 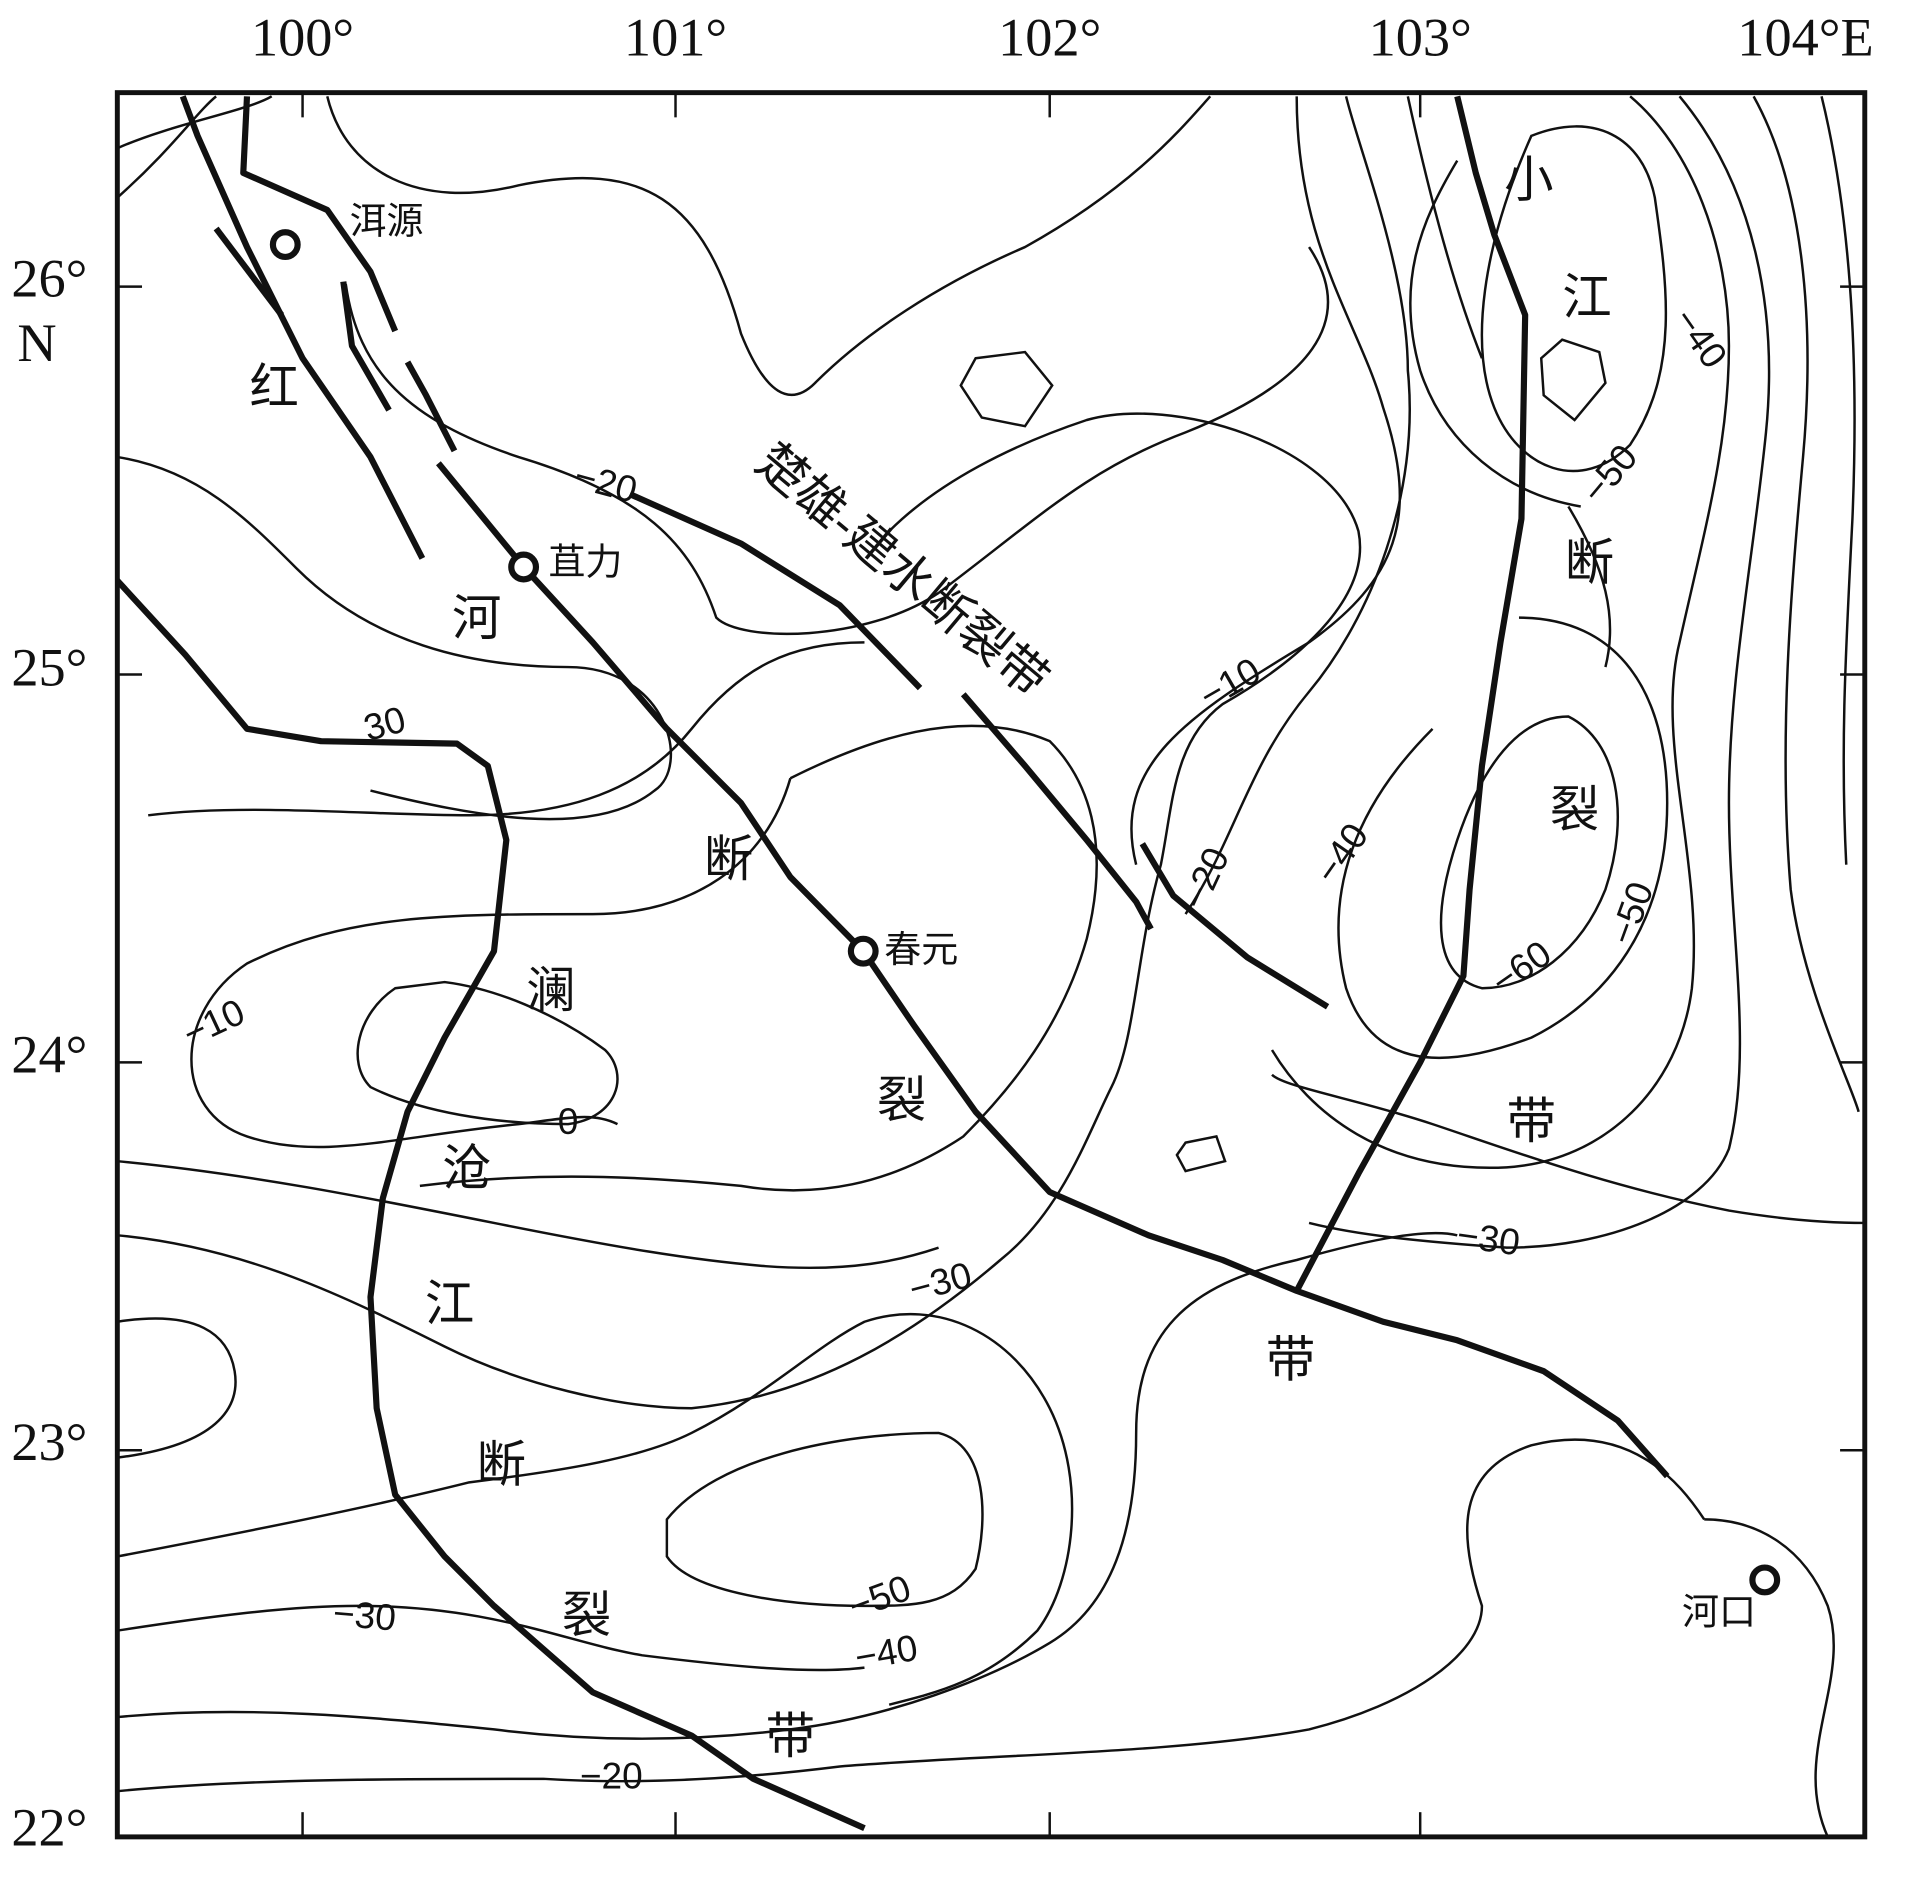 What do you see at coordinates (1528, 180) in the screenshot?
I see `fault-char: 小` at bounding box center [1528, 180].